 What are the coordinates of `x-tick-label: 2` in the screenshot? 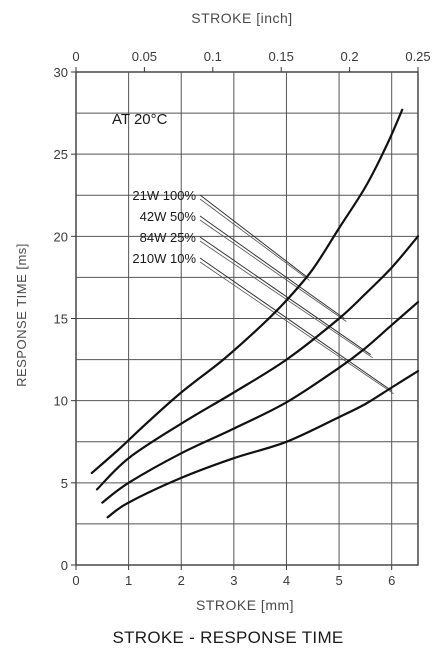 It's located at (181, 580).